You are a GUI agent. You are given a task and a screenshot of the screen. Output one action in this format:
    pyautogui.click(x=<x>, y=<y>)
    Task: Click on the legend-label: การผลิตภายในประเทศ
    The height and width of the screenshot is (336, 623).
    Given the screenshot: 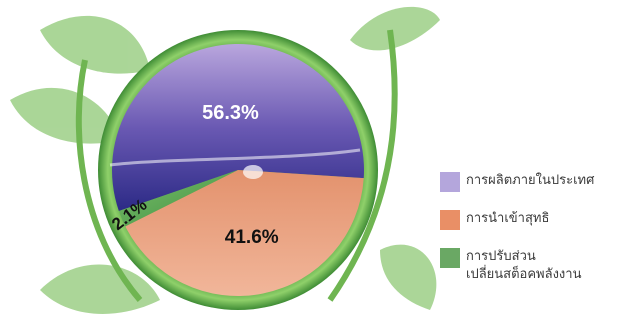 What is the action you would take?
    pyautogui.click(x=530, y=180)
    